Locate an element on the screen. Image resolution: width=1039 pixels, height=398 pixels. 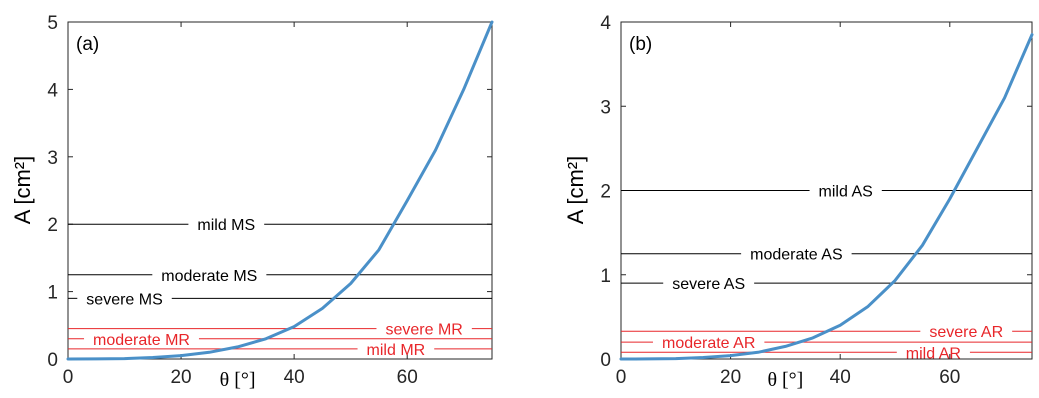
threshold-label: severe MR is located at coordinates (423, 330).